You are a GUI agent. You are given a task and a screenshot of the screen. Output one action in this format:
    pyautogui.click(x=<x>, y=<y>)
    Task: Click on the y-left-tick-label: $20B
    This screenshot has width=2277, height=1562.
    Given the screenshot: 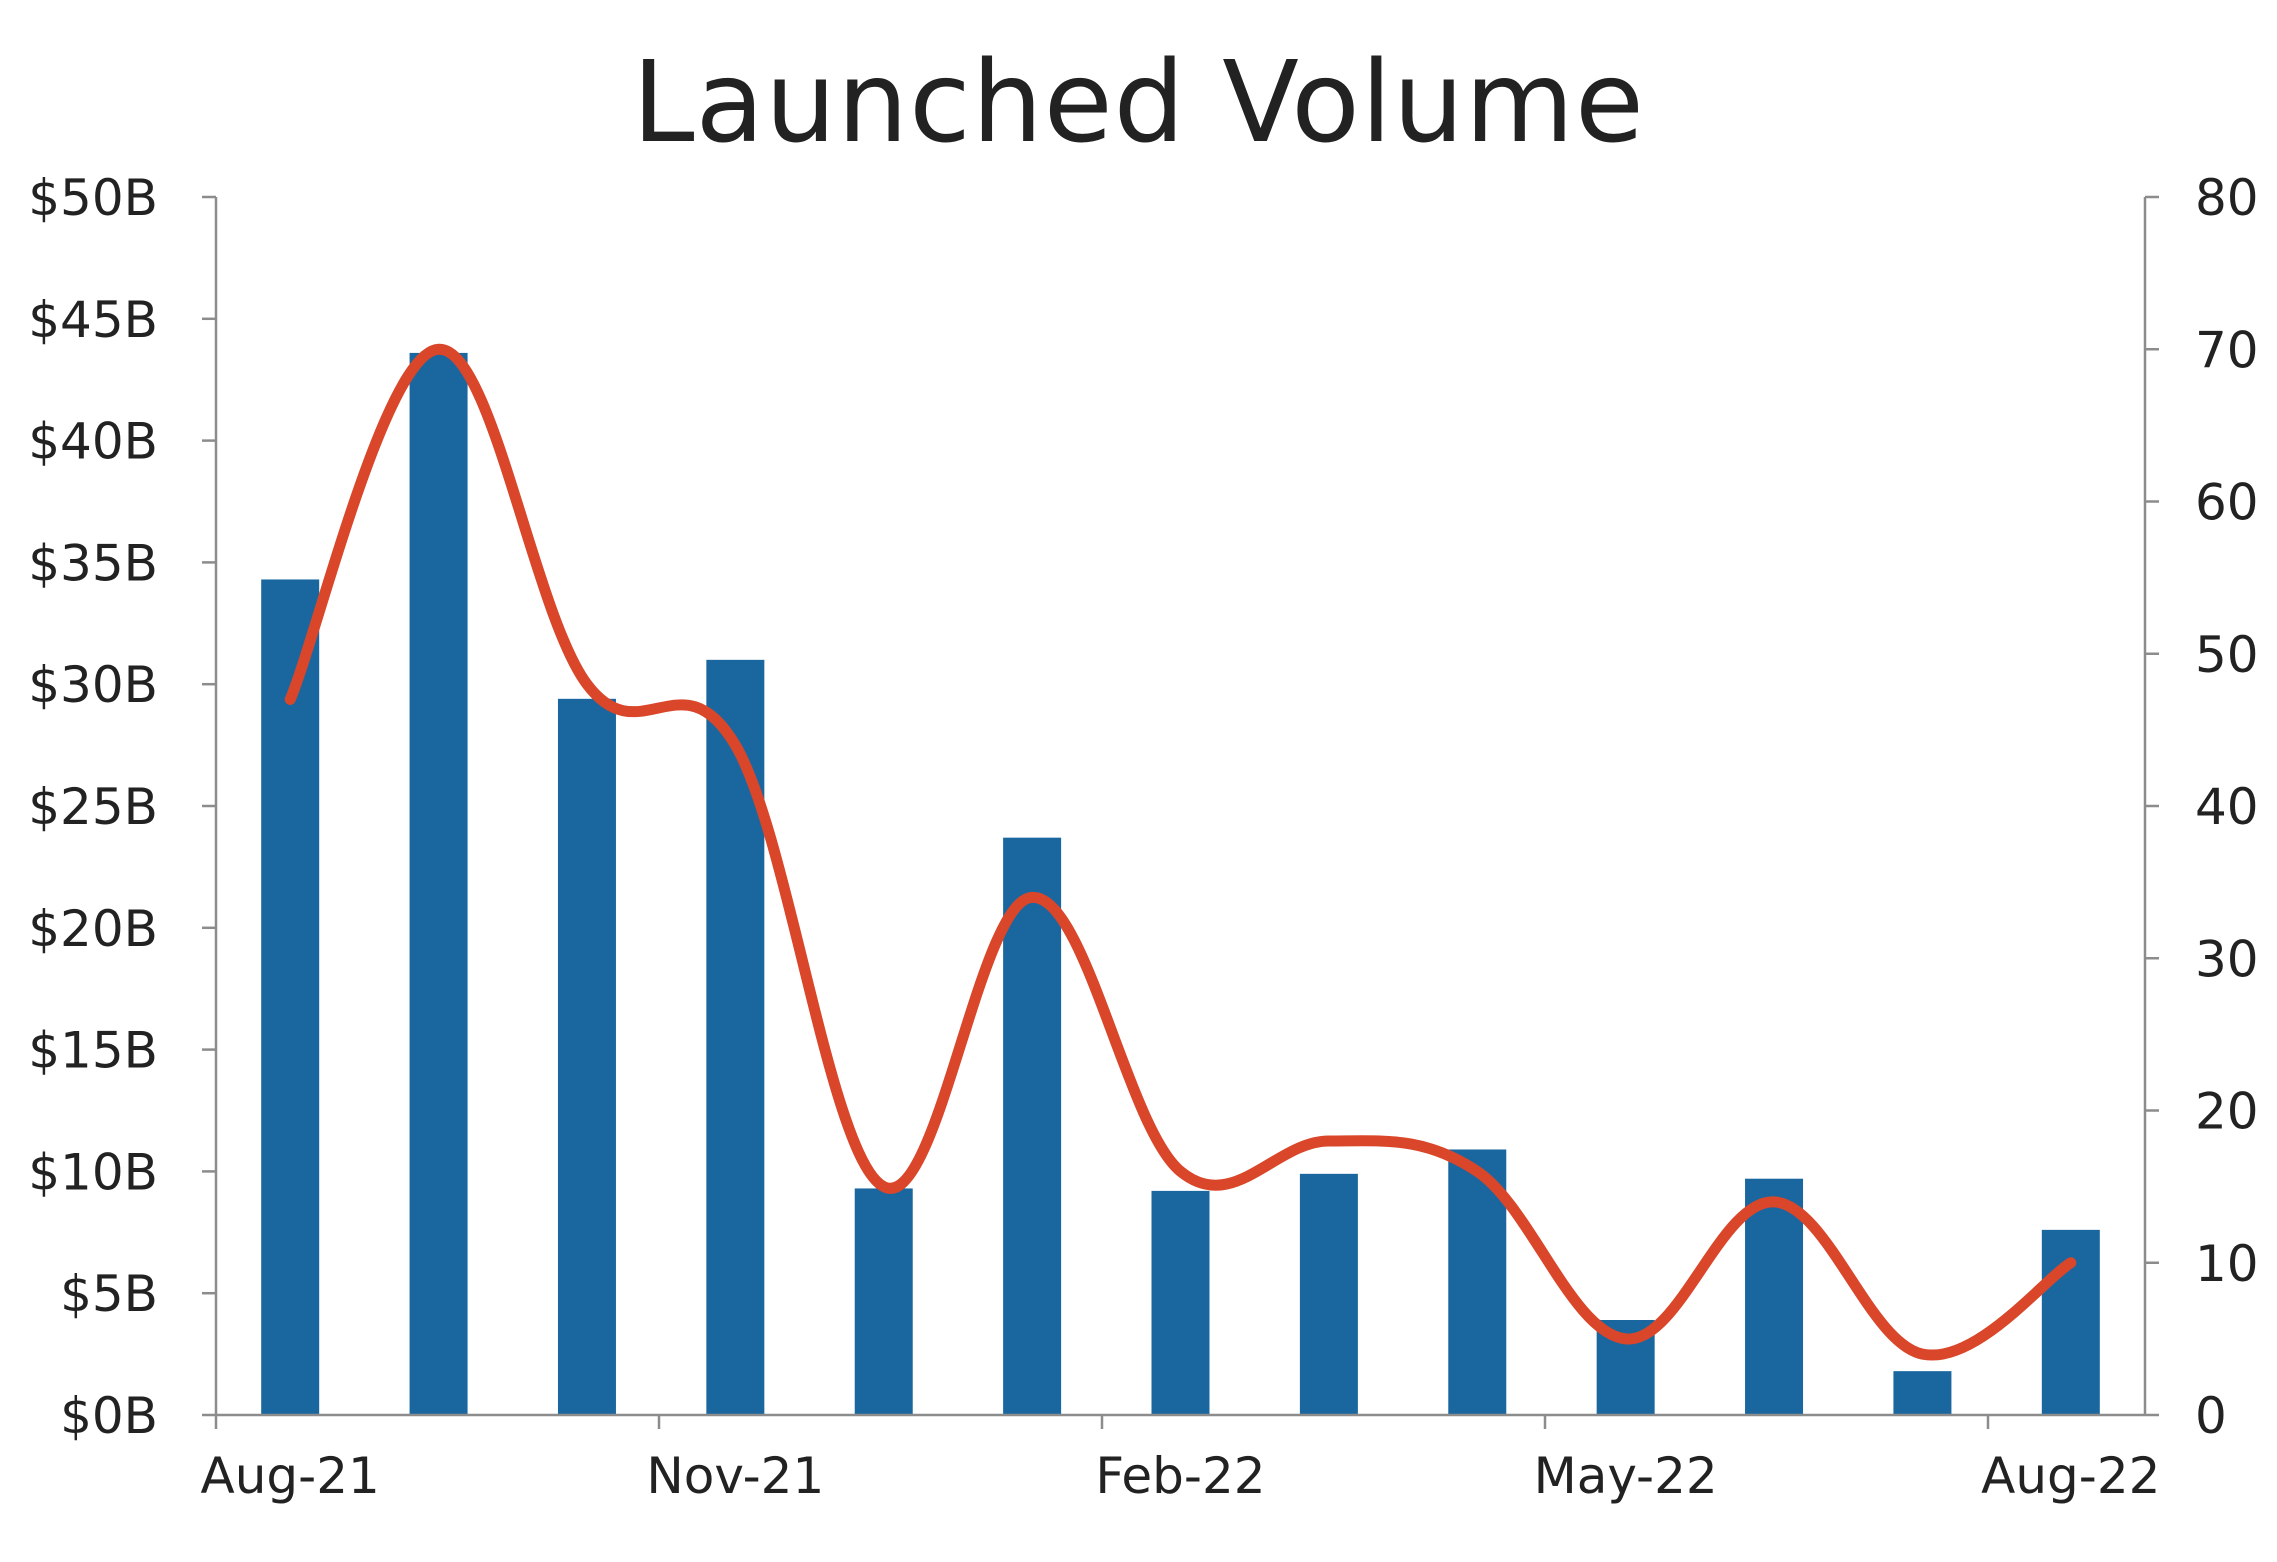 What is the action you would take?
    pyautogui.click(x=93, y=929)
    